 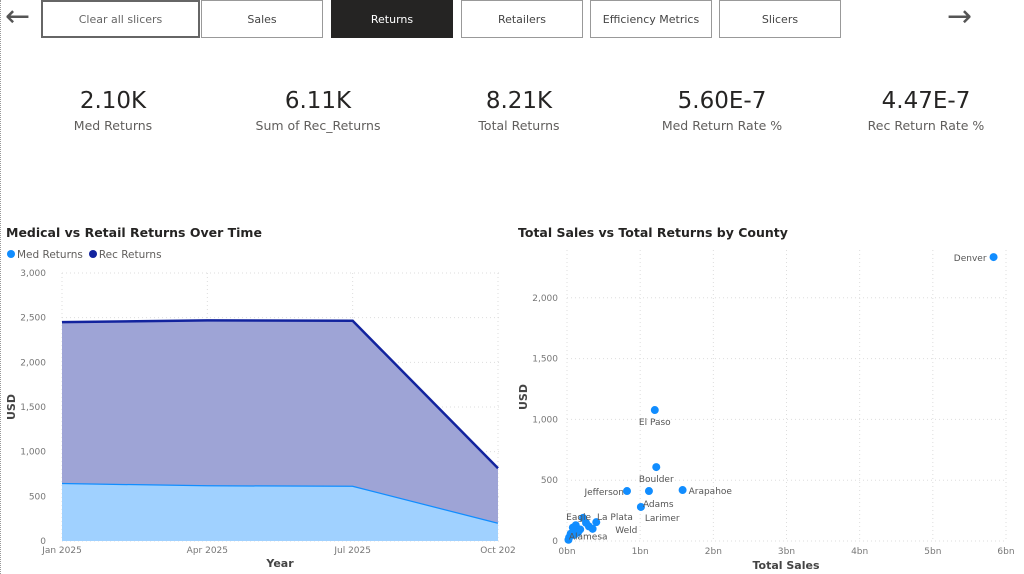 I want to click on x-tick-label: Jul 2025, so click(x=352, y=551).